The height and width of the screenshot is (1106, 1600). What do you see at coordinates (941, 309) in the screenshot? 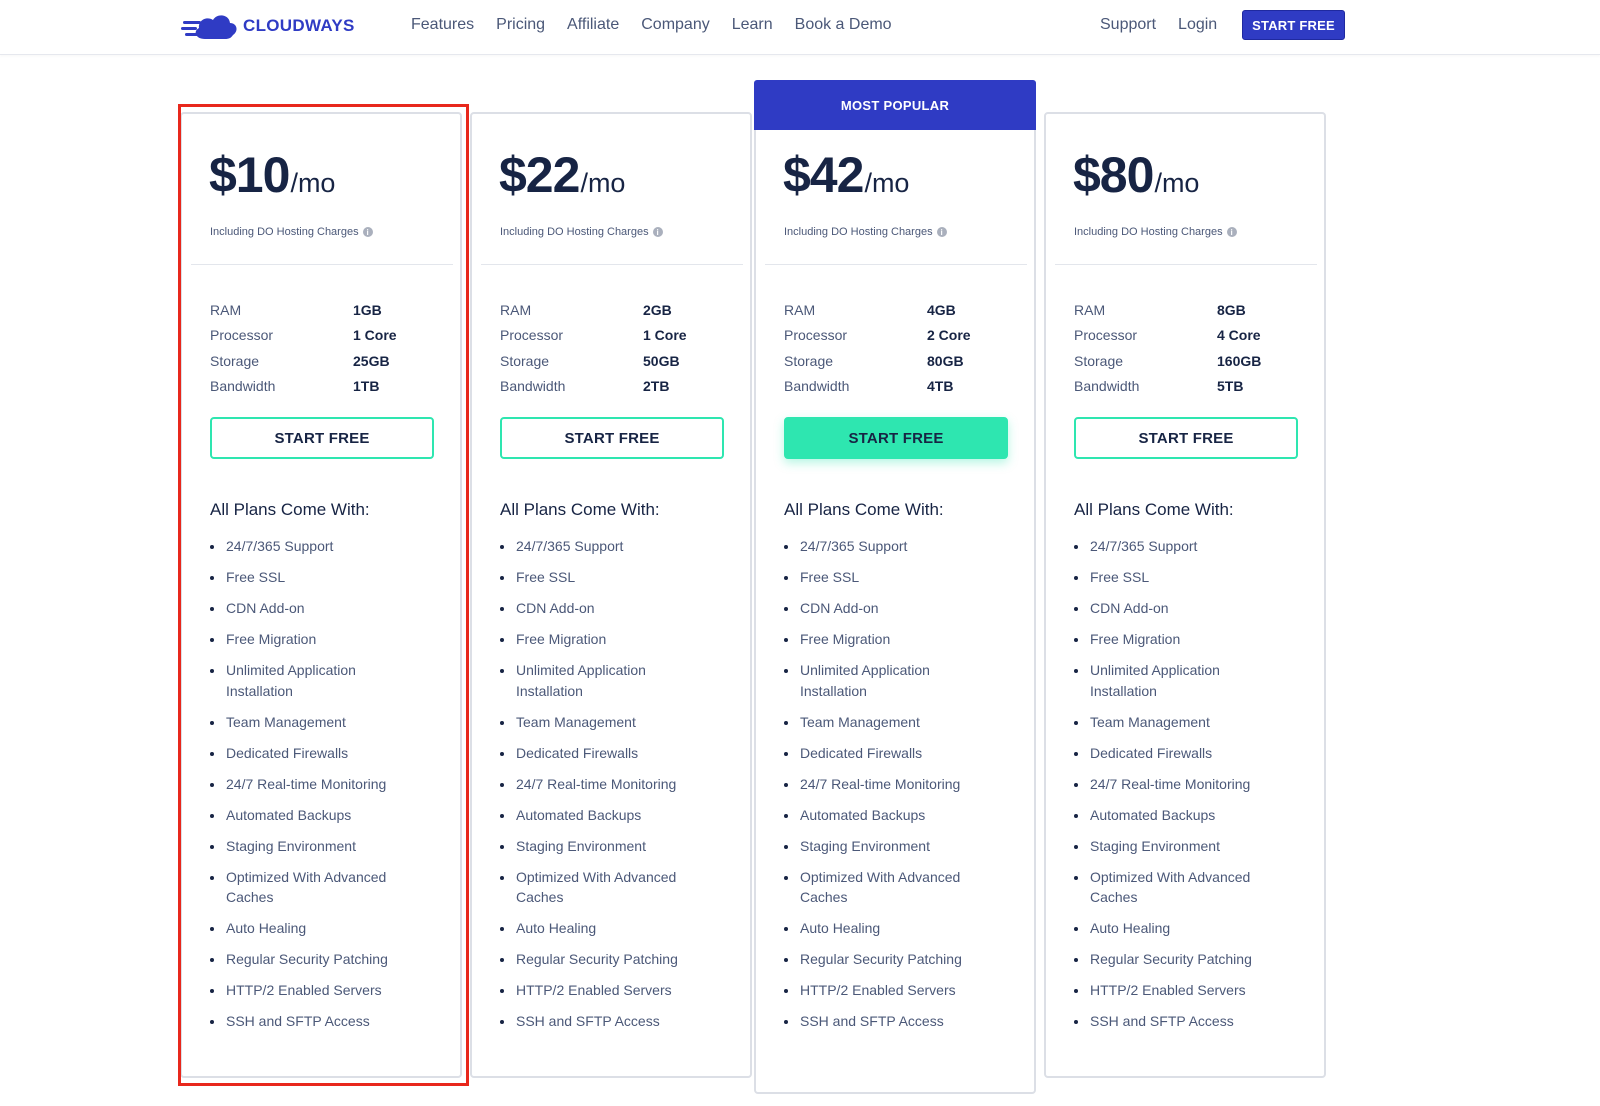
I see `spec-value: 4GB` at bounding box center [941, 309].